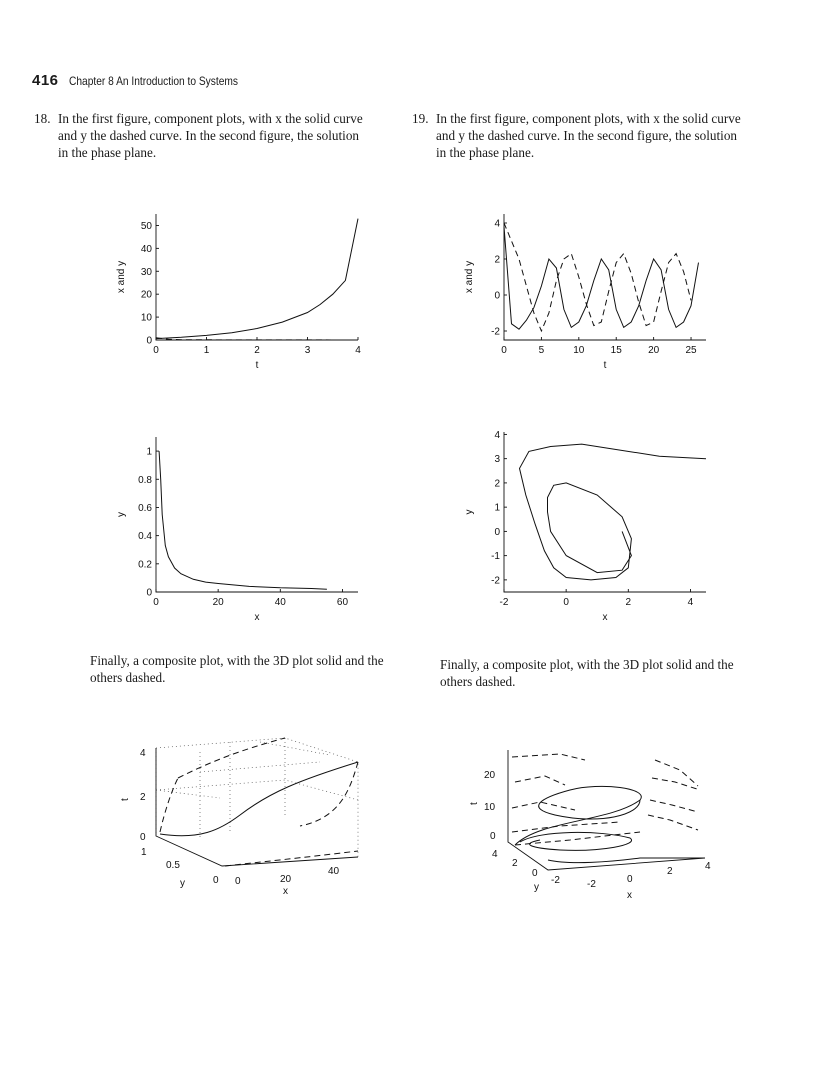  Describe the element at coordinates (670, 871) in the screenshot. I see `tick-x: 2` at that location.